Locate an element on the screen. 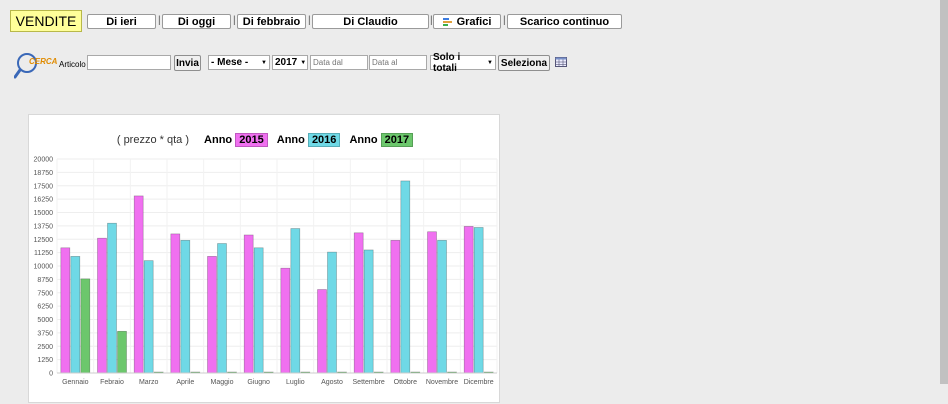 The height and width of the screenshot is (404, 948). y-tick-label: 11250 is located at coordinates (43, 253).